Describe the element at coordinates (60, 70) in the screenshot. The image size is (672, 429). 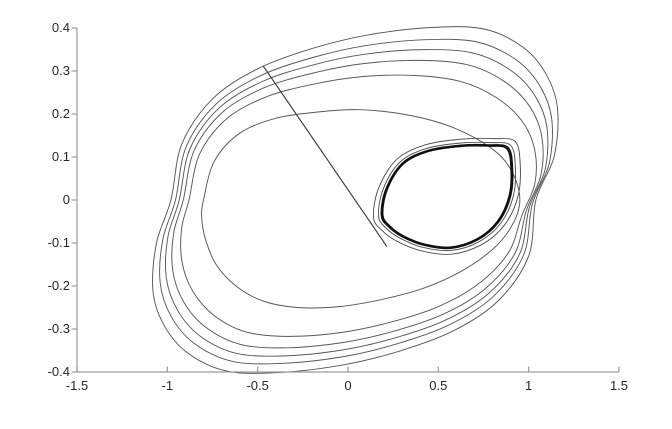
I see `y-tick-label: 0.3` at that location.